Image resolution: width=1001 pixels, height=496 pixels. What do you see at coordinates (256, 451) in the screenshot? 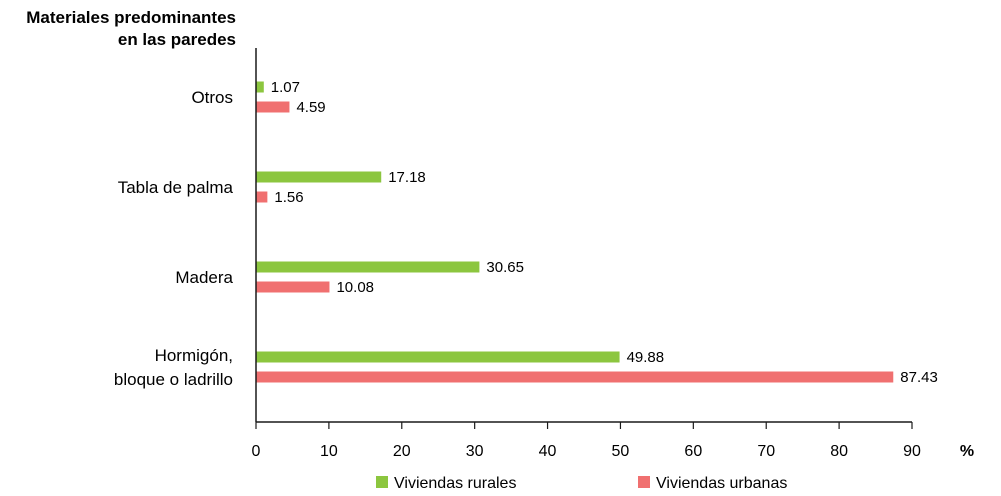
I see `x-tick-label: 0` at bounding box center [256, 451].